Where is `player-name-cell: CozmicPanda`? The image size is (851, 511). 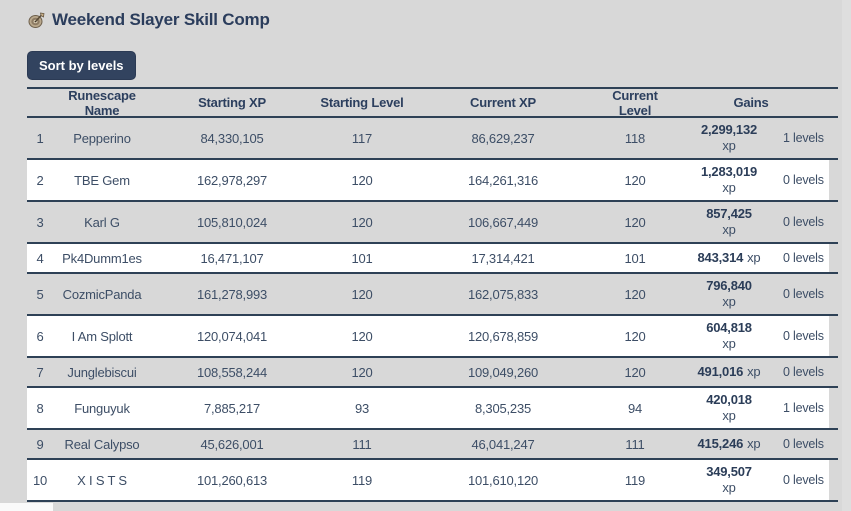
player-name-cell: CozmicPanda is located at coordinates (102, 294).